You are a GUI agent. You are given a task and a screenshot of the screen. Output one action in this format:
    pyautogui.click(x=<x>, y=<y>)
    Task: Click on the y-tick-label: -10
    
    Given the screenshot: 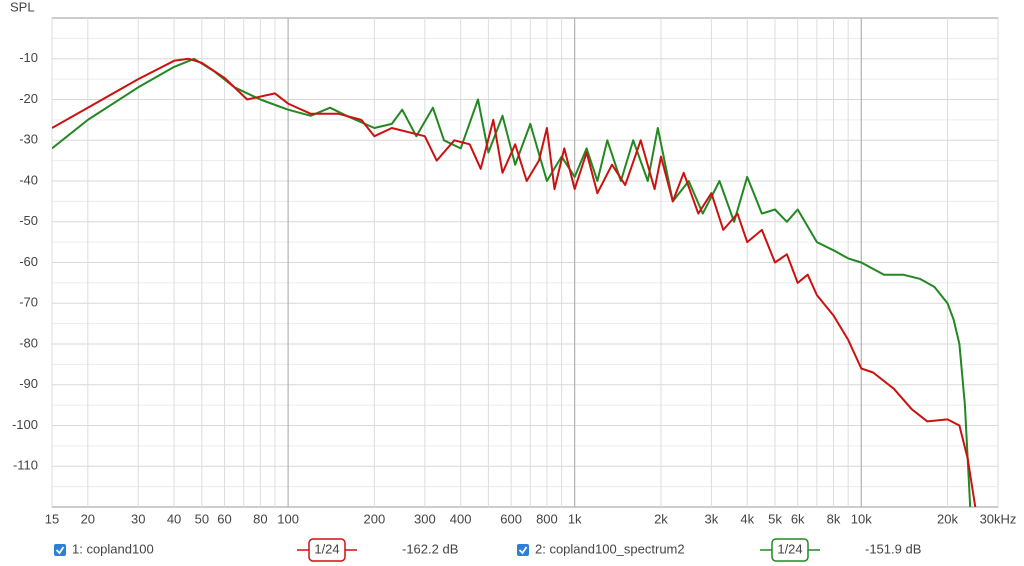 What is the action you would take?
    pyautogui.click(x=28, y=57)
    